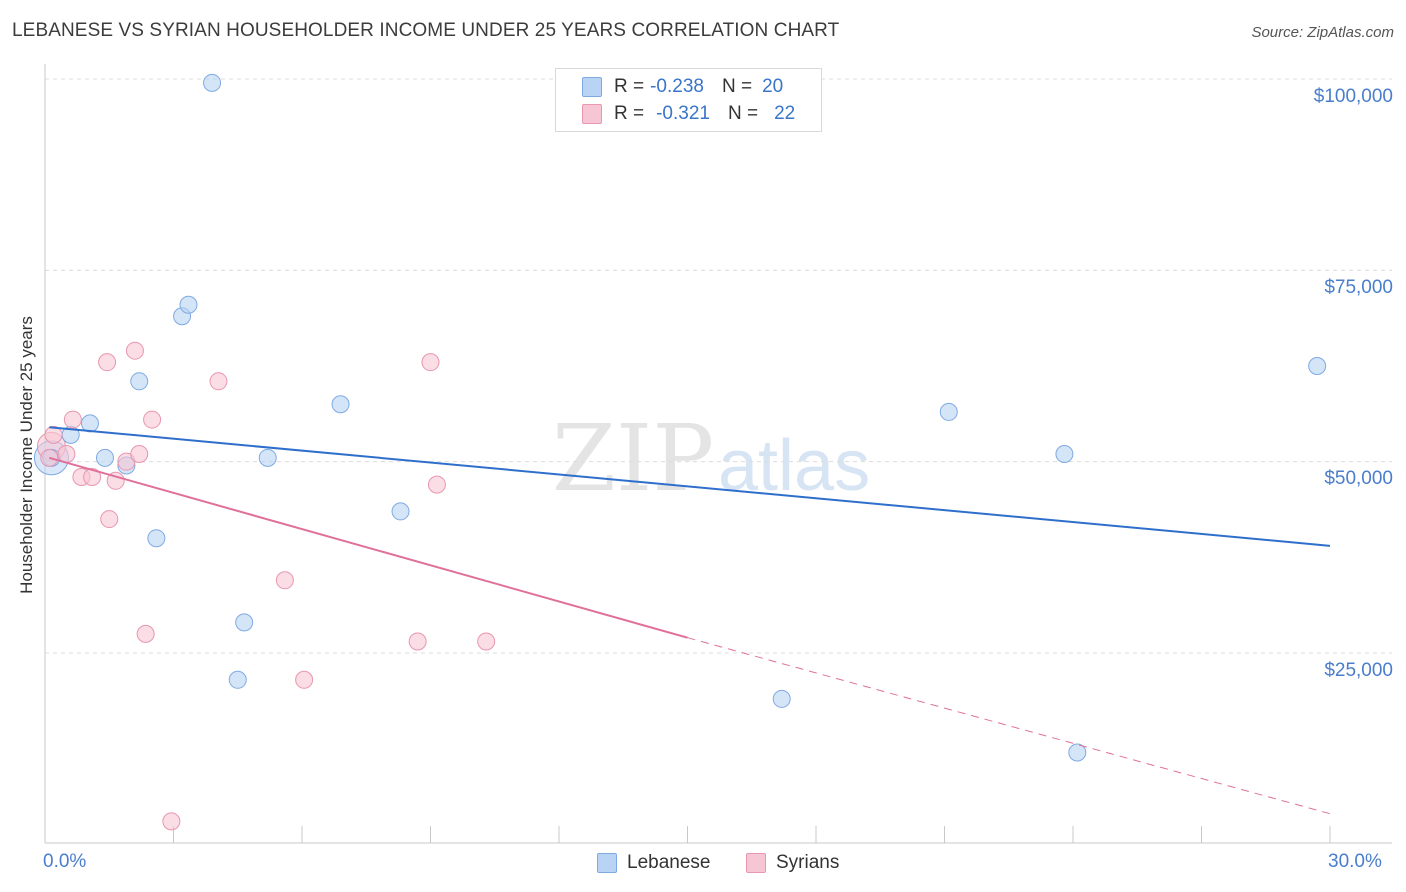 The image size is (1406, 892). Describe the element at coordinates (1358, 287) in the screenshot. I see `y-tick-label: $75,000` at that location.